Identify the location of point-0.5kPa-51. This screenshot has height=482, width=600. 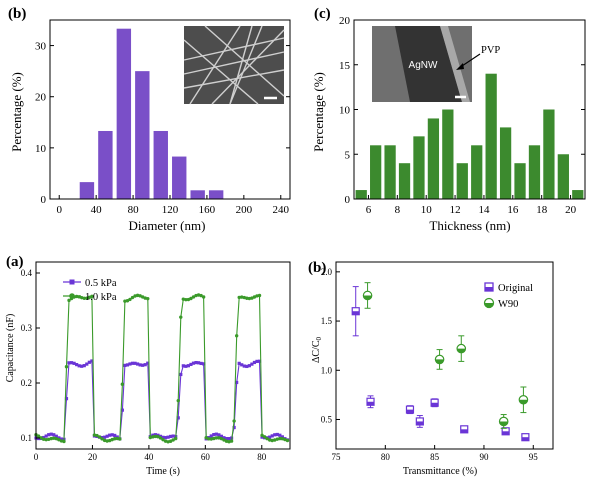
(165, 438).